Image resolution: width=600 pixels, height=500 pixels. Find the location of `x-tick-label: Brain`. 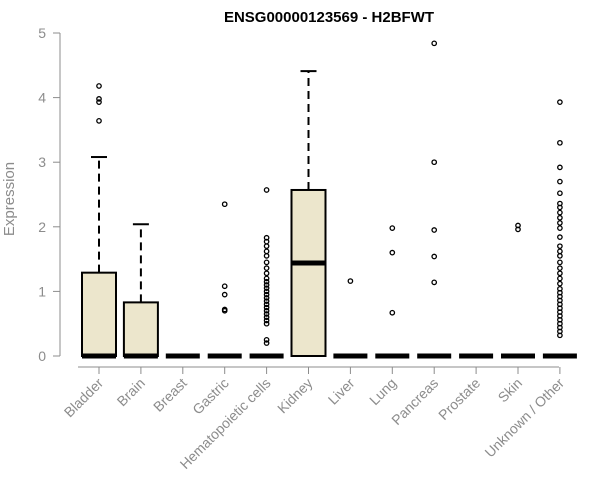

x-tick-label: Brain is located at coordinates (131, 392).